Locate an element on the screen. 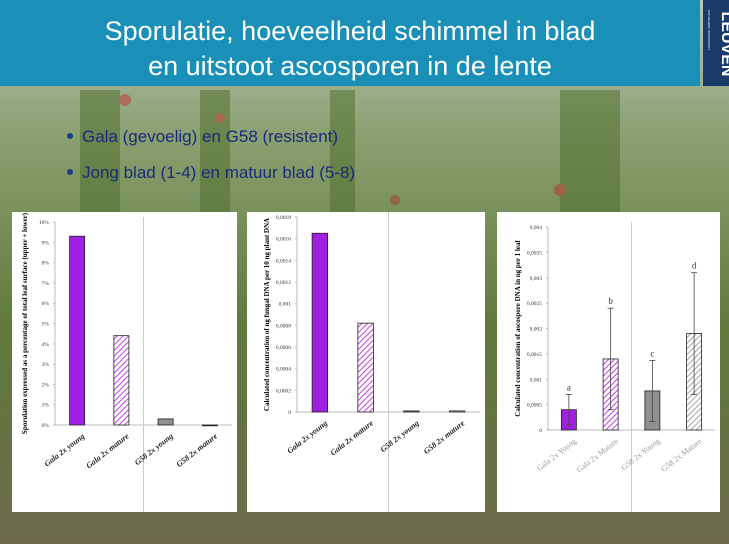 This screenshot has height=544, width=729. bullet: Jong blad (1-4) en matuur blad (5-8) is located at coordinates (218, 172).